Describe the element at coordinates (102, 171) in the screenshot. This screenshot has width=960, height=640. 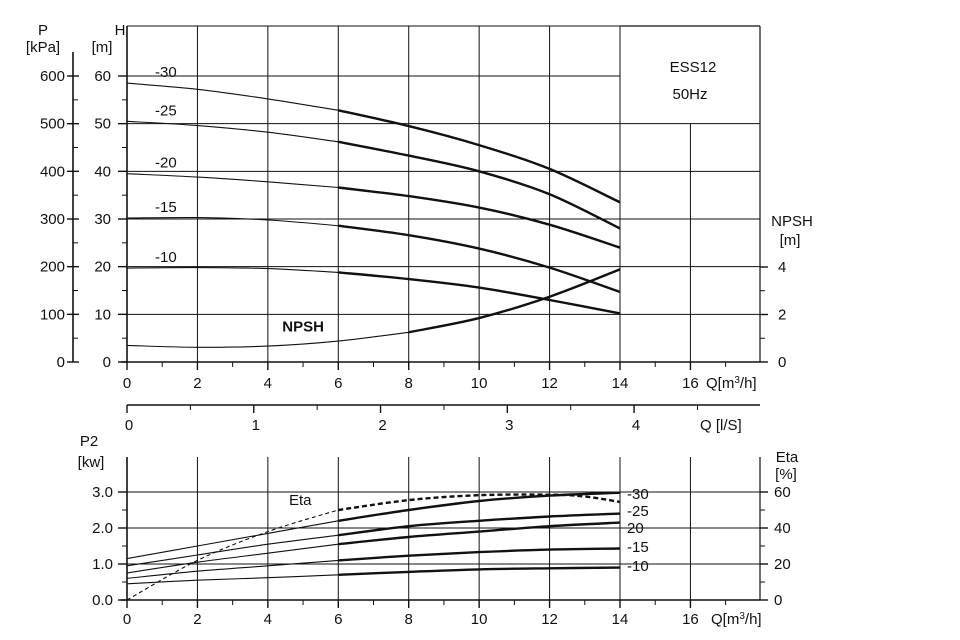
I see `h-axis-tick-label: 40` at that location.